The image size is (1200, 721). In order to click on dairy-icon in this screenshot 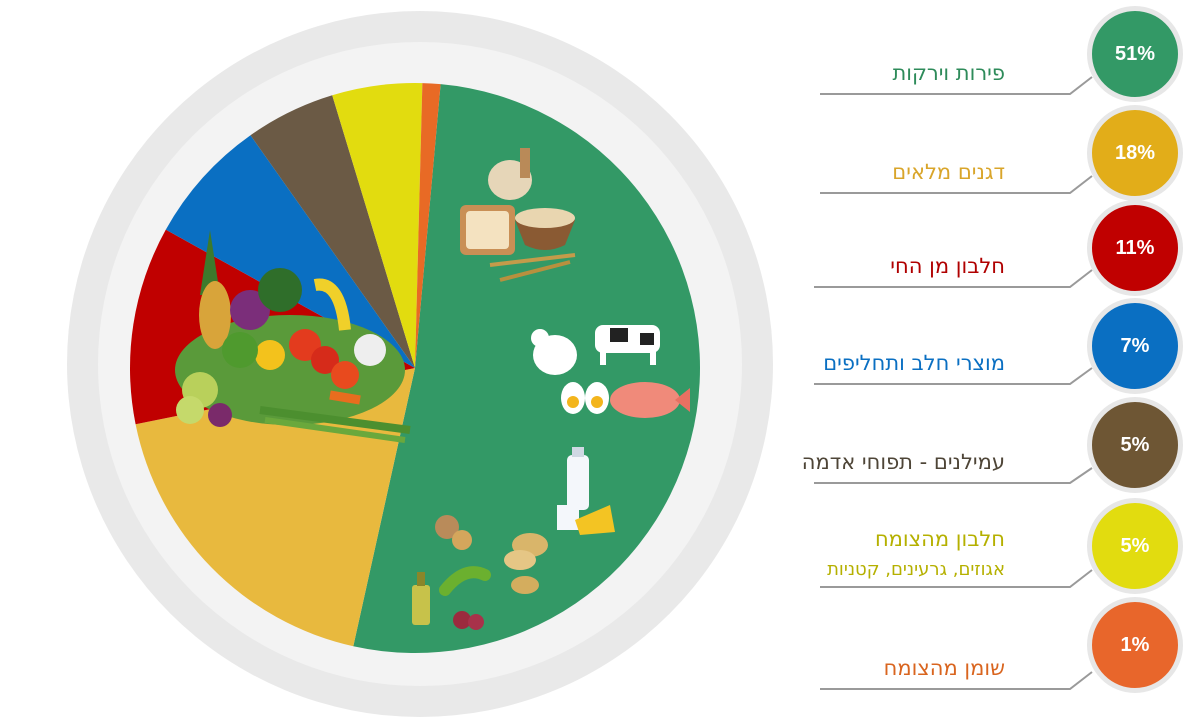, I will do `click(586, 491)`.